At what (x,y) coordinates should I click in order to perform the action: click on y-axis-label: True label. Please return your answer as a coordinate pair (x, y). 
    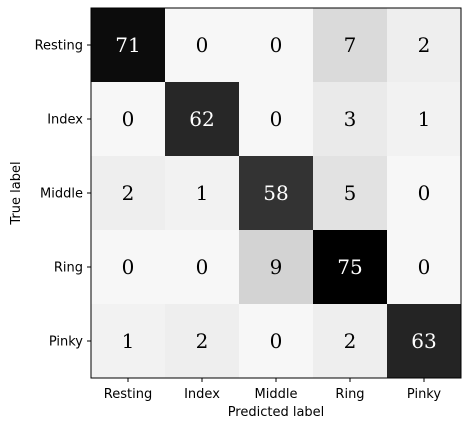
    Looking at the image, I should click on (16, 193).